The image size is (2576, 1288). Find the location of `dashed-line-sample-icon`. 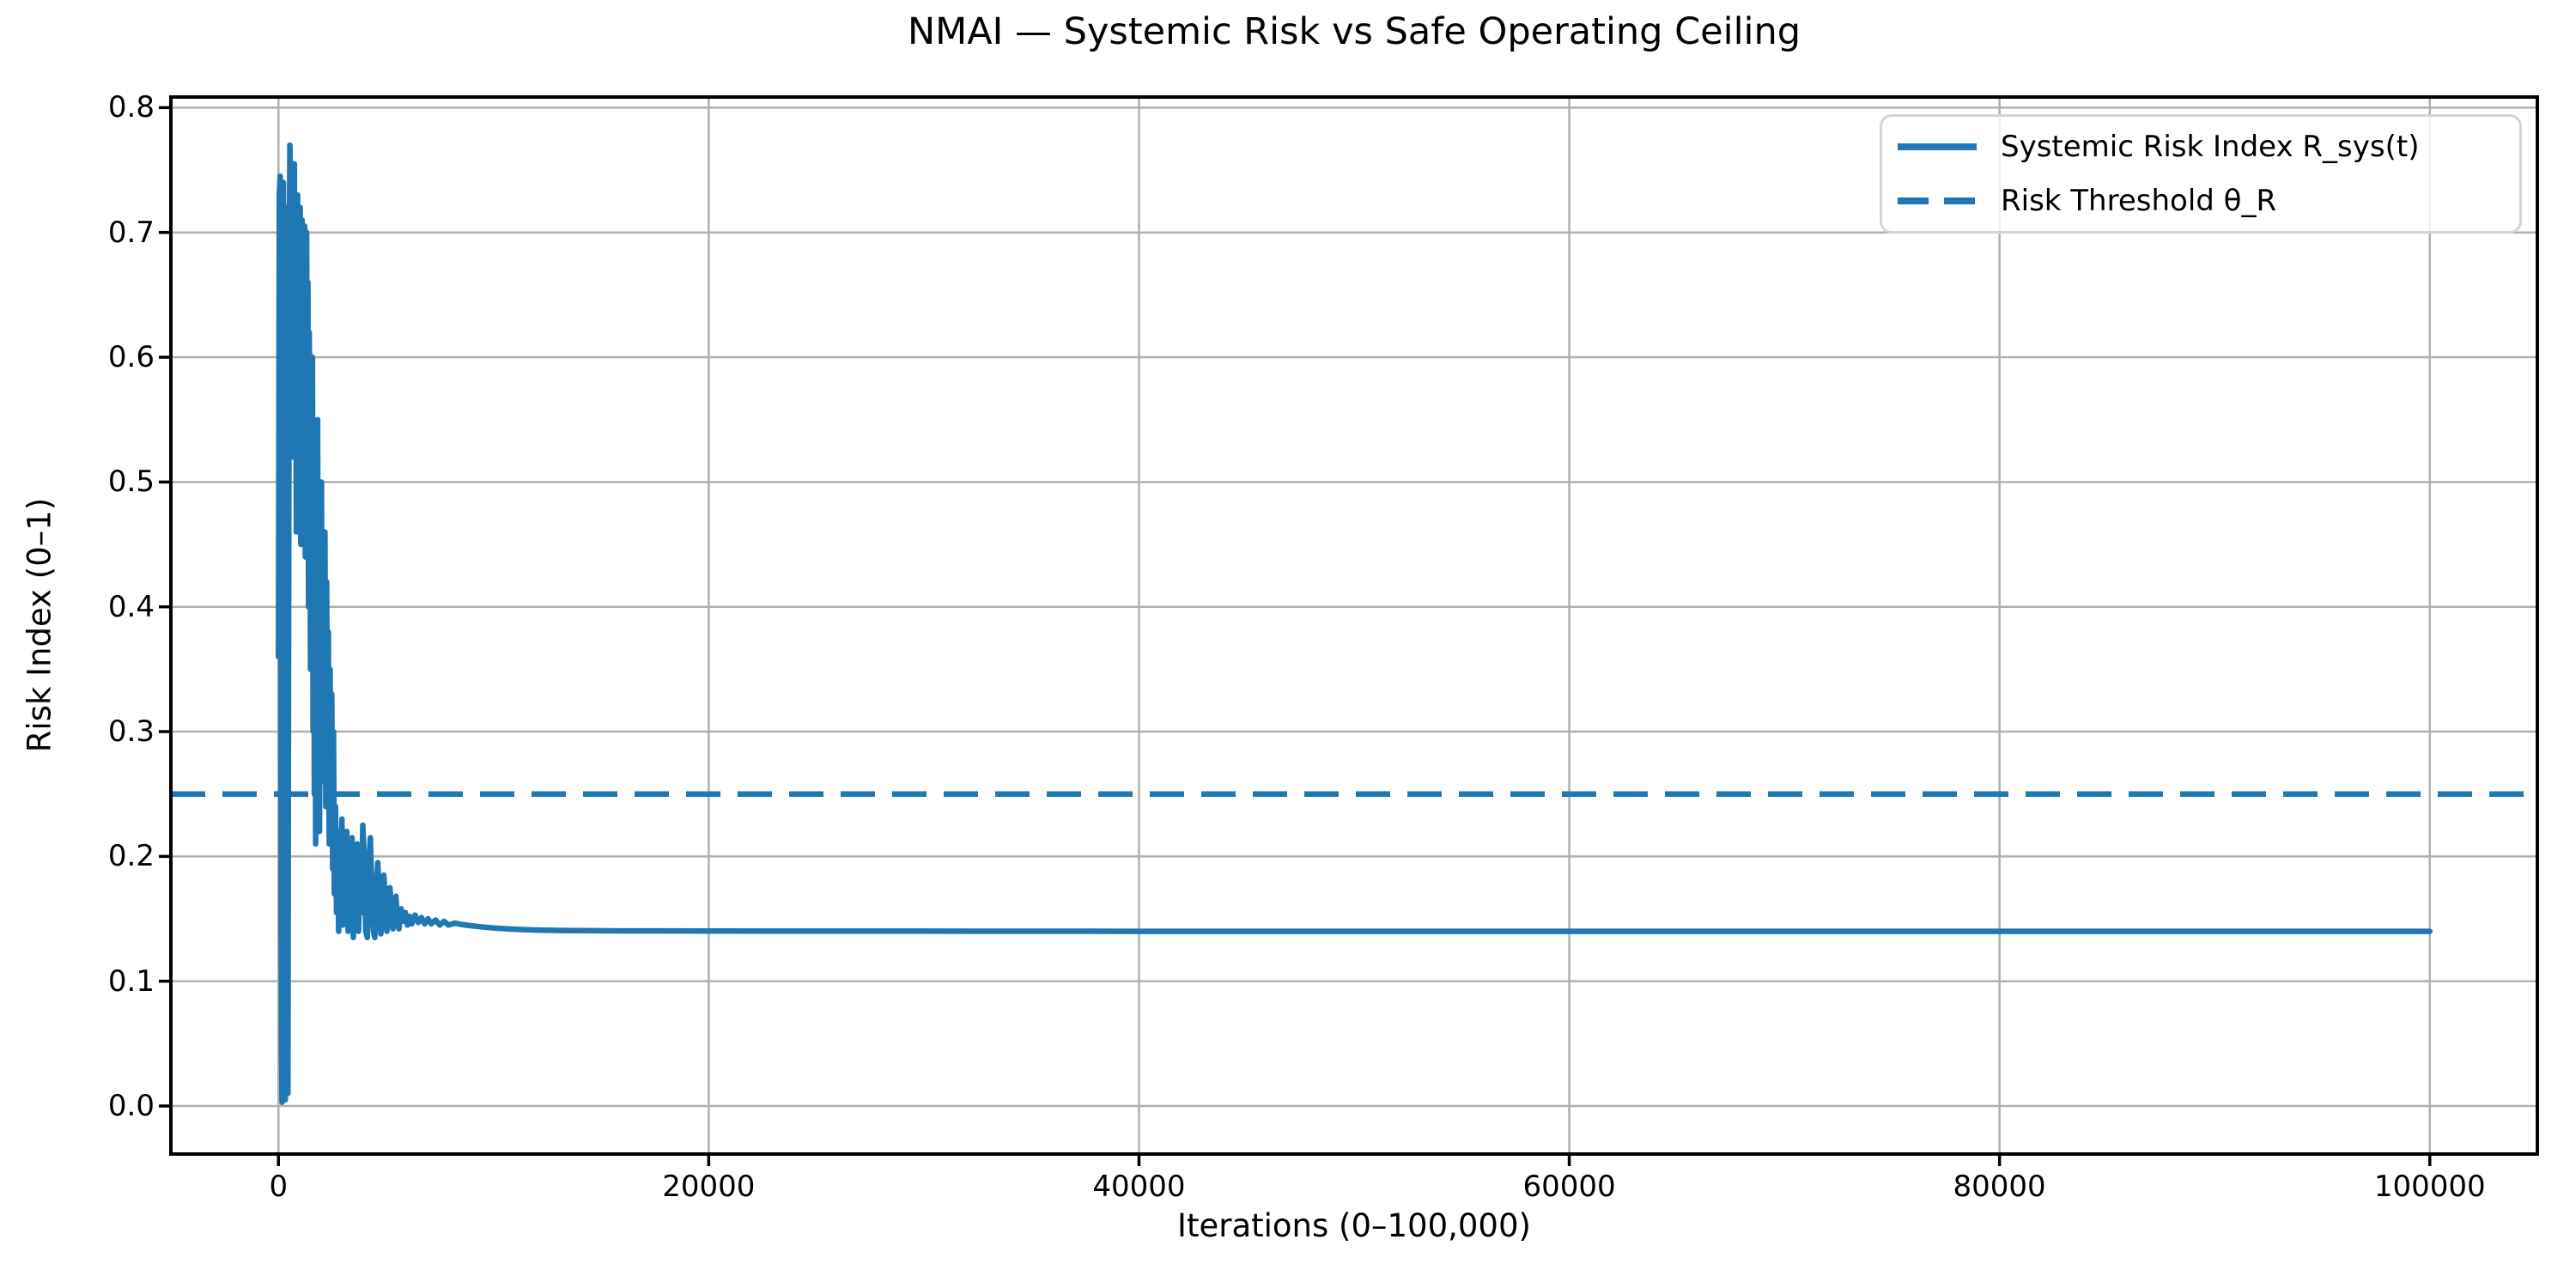

dashed-line-sample-icon is located at coordinates (1938, 201).